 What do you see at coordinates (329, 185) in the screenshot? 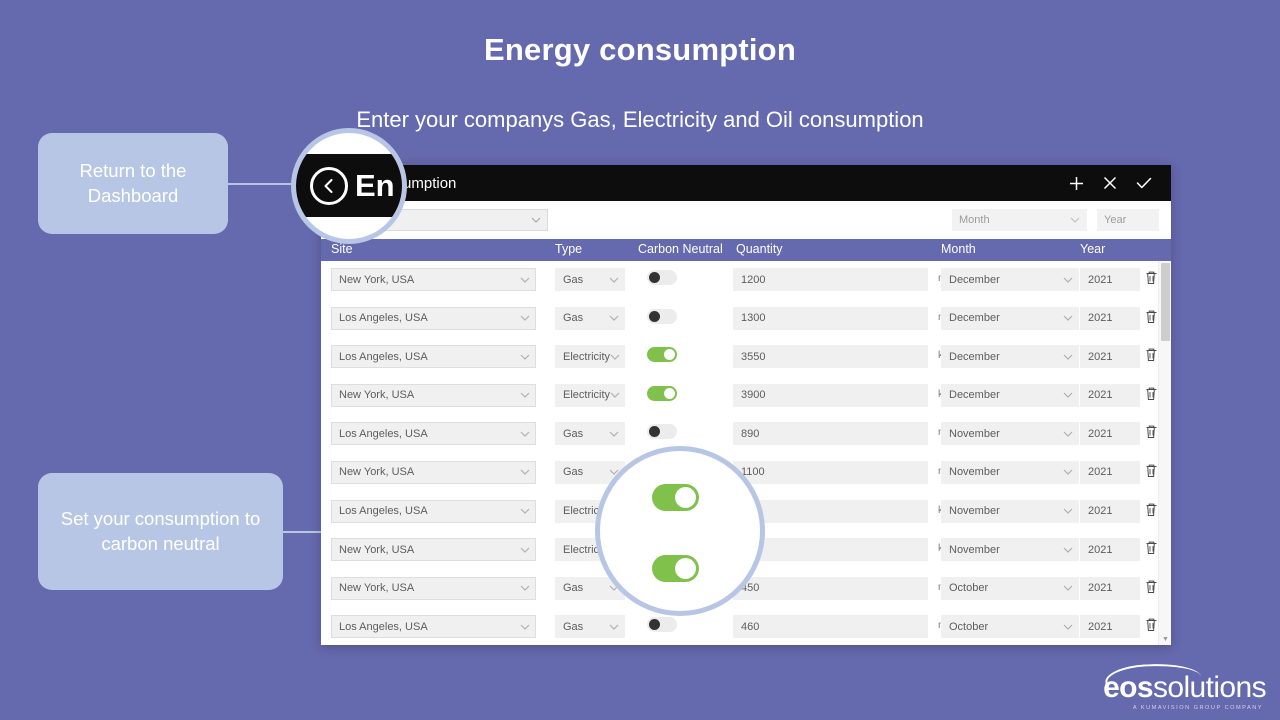
I see `back-arrow-icon` at bounding box center [329, 185].